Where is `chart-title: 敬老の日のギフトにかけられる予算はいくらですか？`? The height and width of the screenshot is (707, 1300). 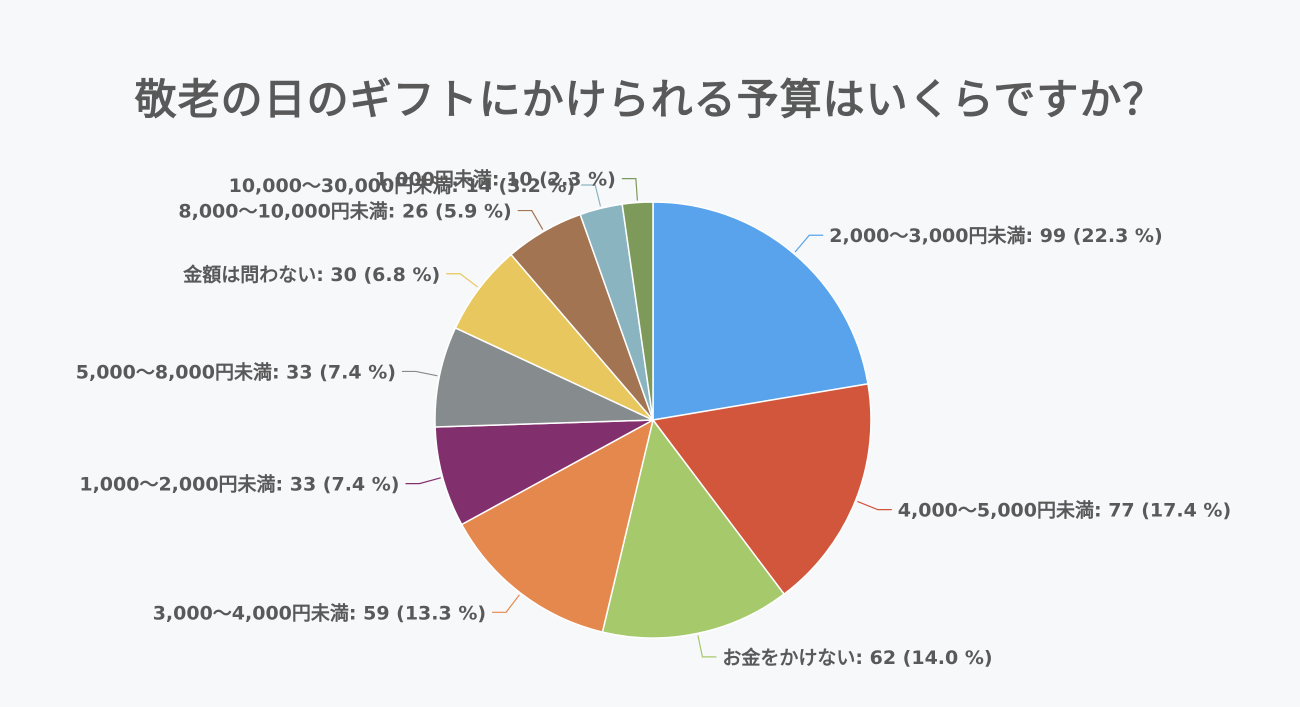 chart-title: 敬老の日のギフトにかけられる予算はいくらですか？ is located at coordinates (650, 99).